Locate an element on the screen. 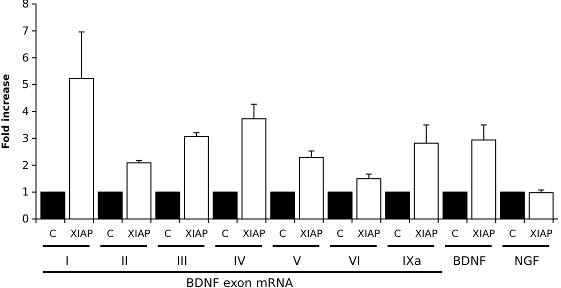 The image size is (561, 288). y-tick-label: 6 is located at coordinates (25, 57).